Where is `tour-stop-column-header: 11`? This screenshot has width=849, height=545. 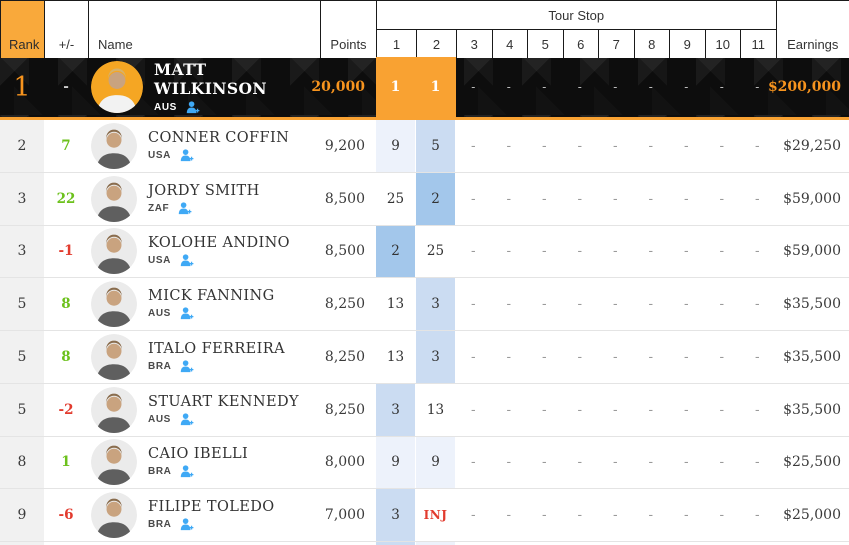
tour-stop-column-header: 11 is located at coordinates (758, 43).